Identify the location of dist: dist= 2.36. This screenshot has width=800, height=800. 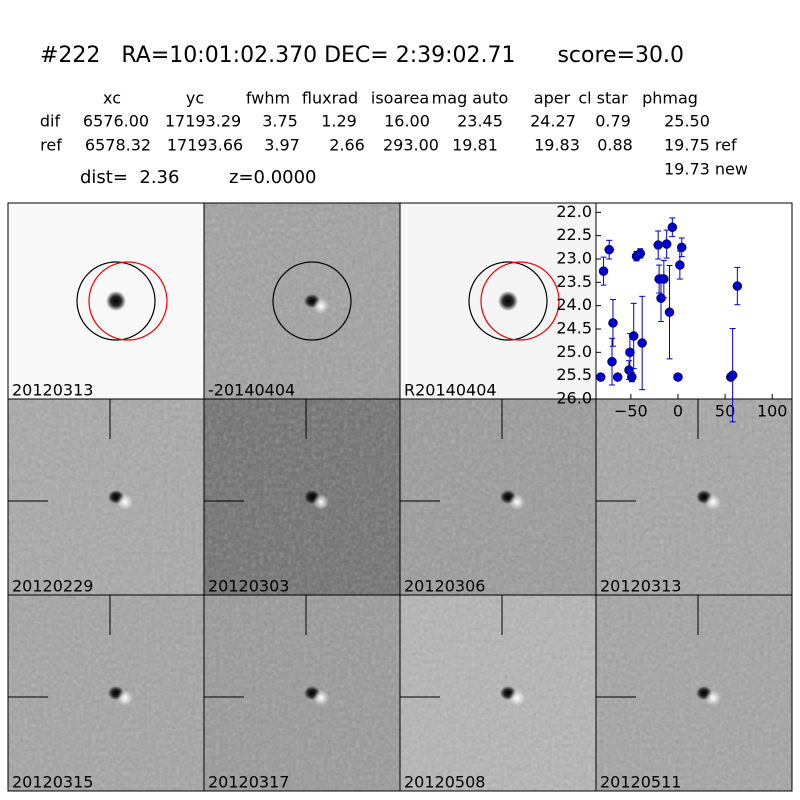
(129, 177).